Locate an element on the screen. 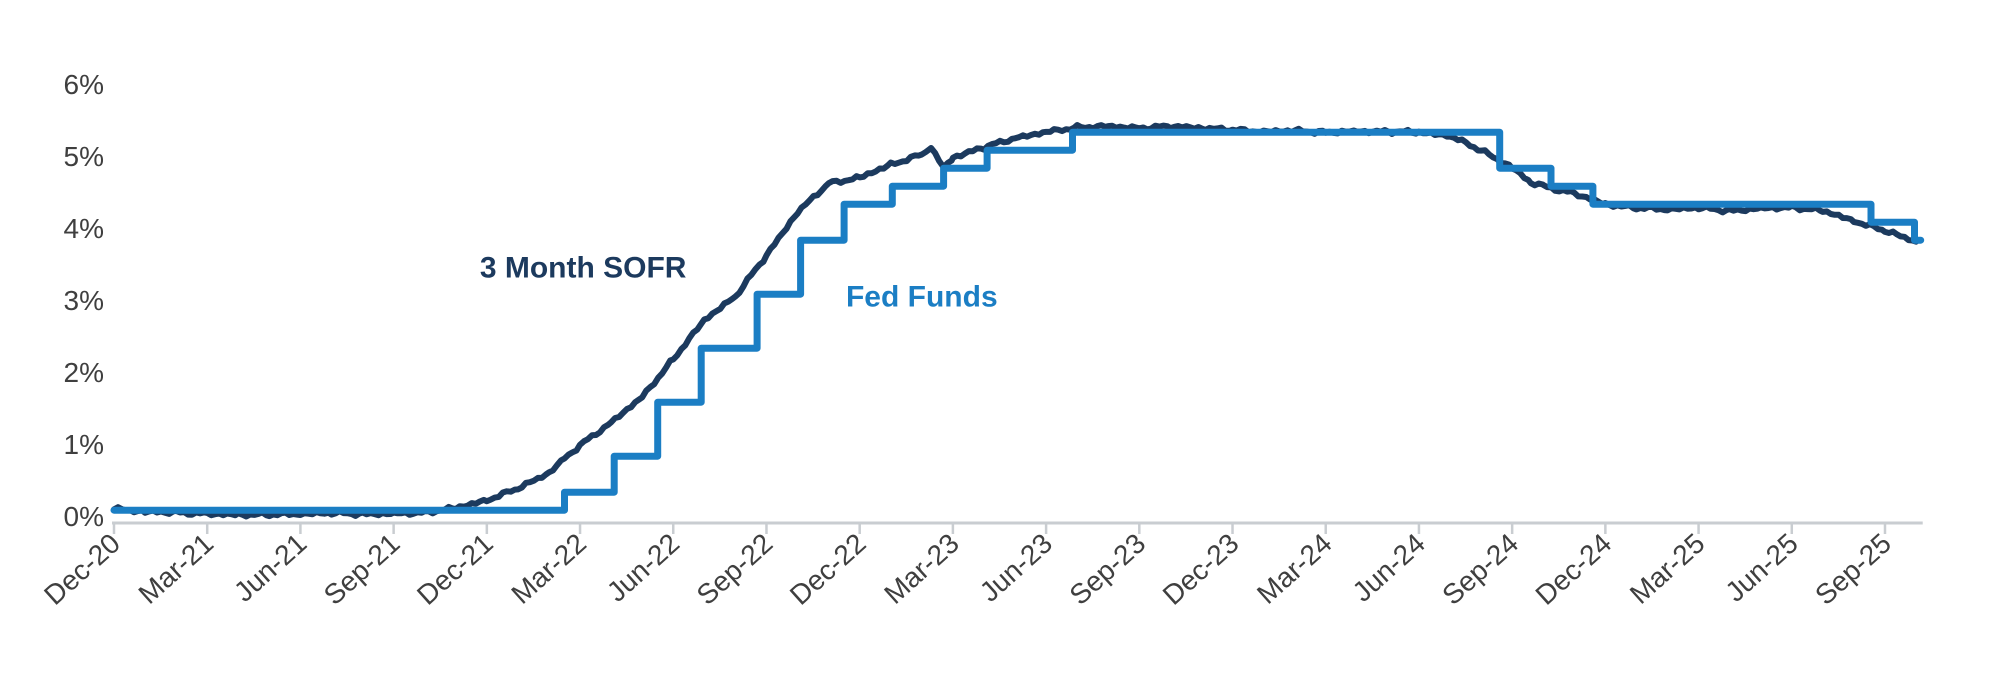 The width and height of the screenshot is (1991, 676). series-label-sofr: 3 Month SOFR is located at coordinates (583, 268).